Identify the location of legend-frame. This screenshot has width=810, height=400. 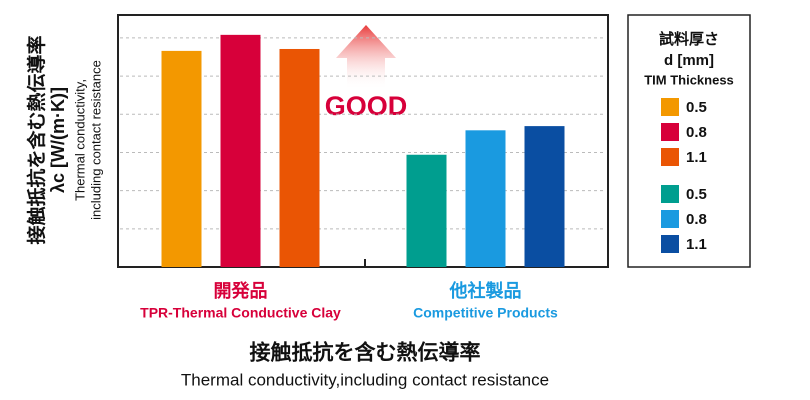
(689, 141).